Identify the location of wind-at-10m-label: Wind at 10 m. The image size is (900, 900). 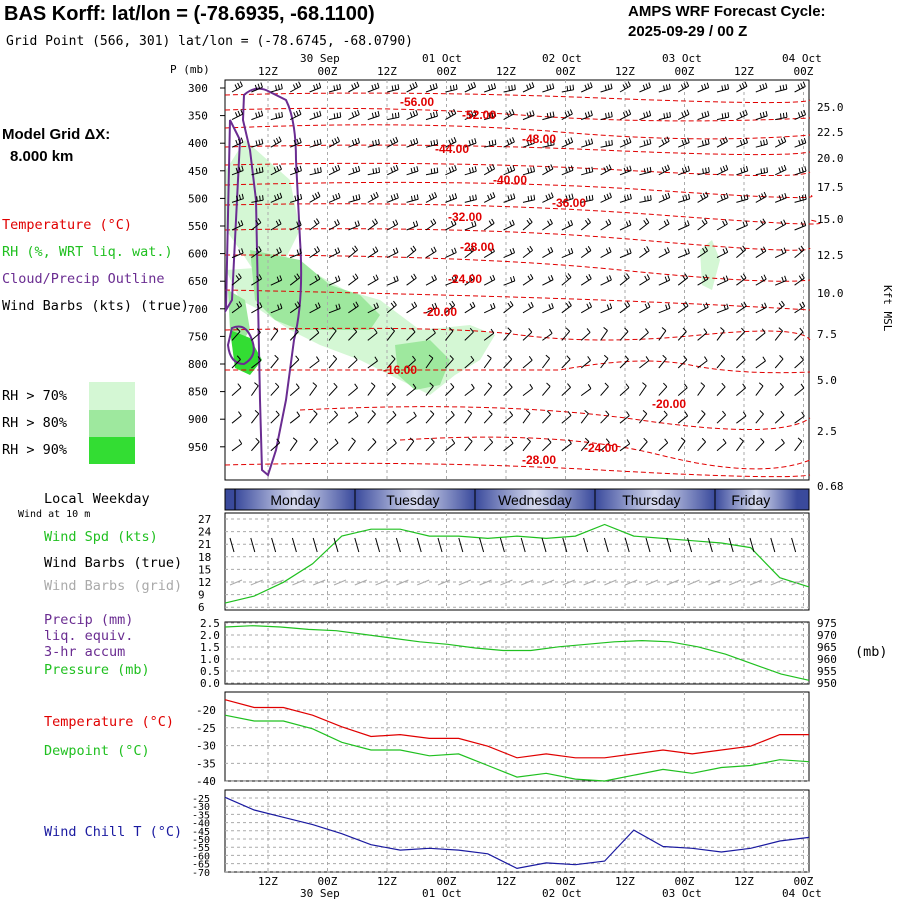
(54, 514).